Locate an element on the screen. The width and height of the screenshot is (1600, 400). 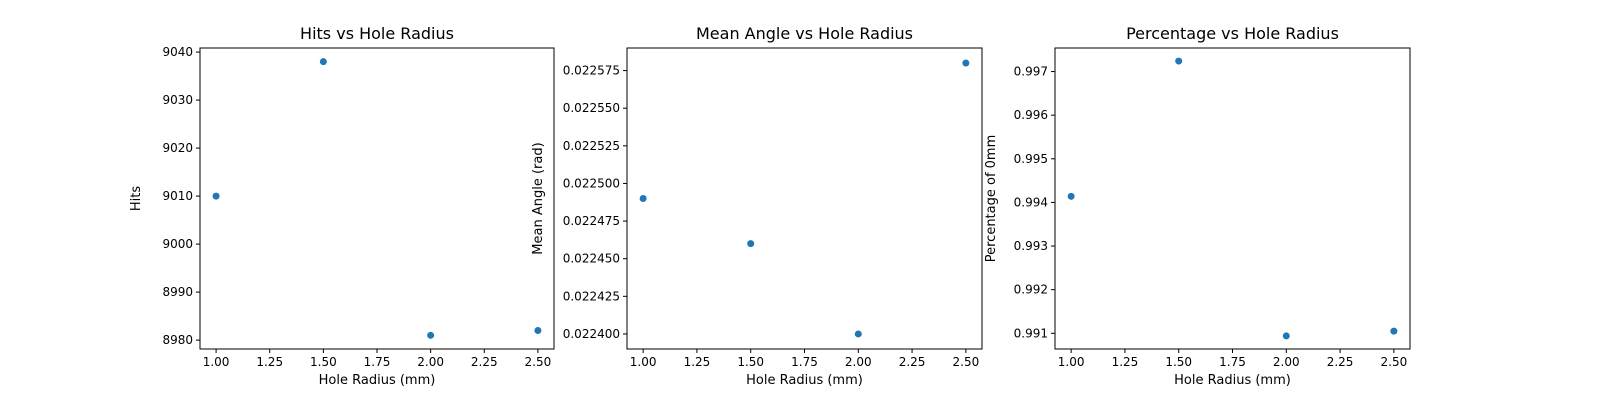
mean-angle-y-tick-label: 0.022500 is located at coordinates (591, 183).